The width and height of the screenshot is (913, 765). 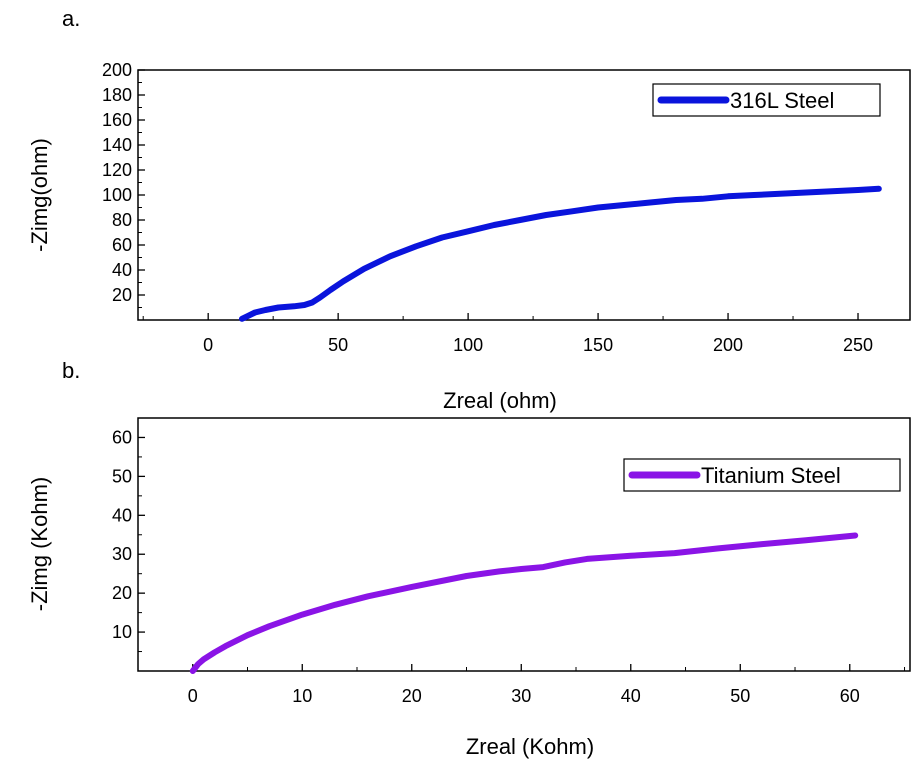 What do you see at coordinates (39, 195) in the screenshot?
I see `panel-a-y-axis-label: -Zimg(ohm)` at bounding box center [39, 195].